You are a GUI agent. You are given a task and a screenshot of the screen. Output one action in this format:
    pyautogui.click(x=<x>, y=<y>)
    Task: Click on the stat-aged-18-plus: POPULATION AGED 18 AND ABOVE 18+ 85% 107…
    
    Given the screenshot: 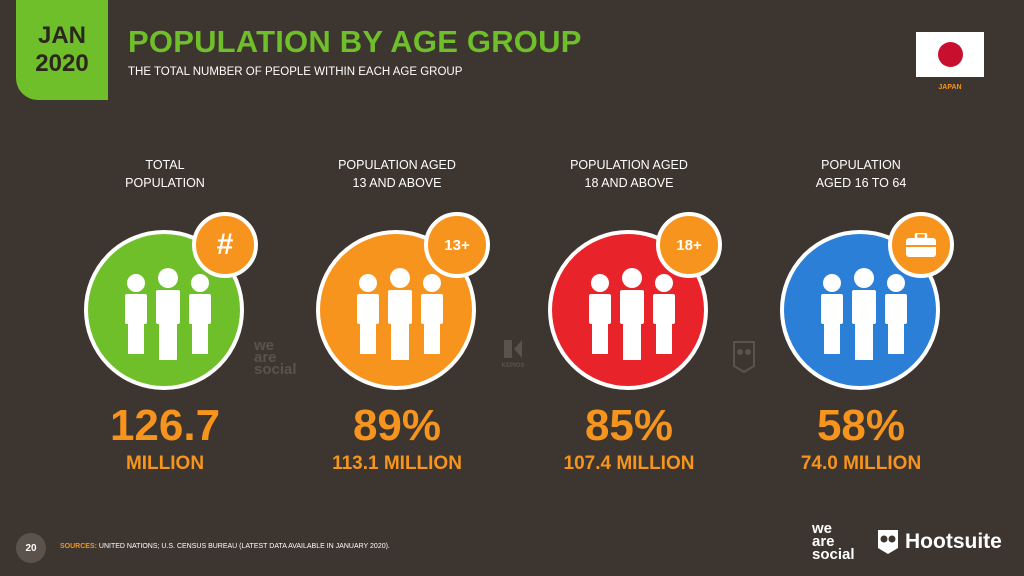 What is the action you would take?
    pyautogui.click(x=629, y=315)
    